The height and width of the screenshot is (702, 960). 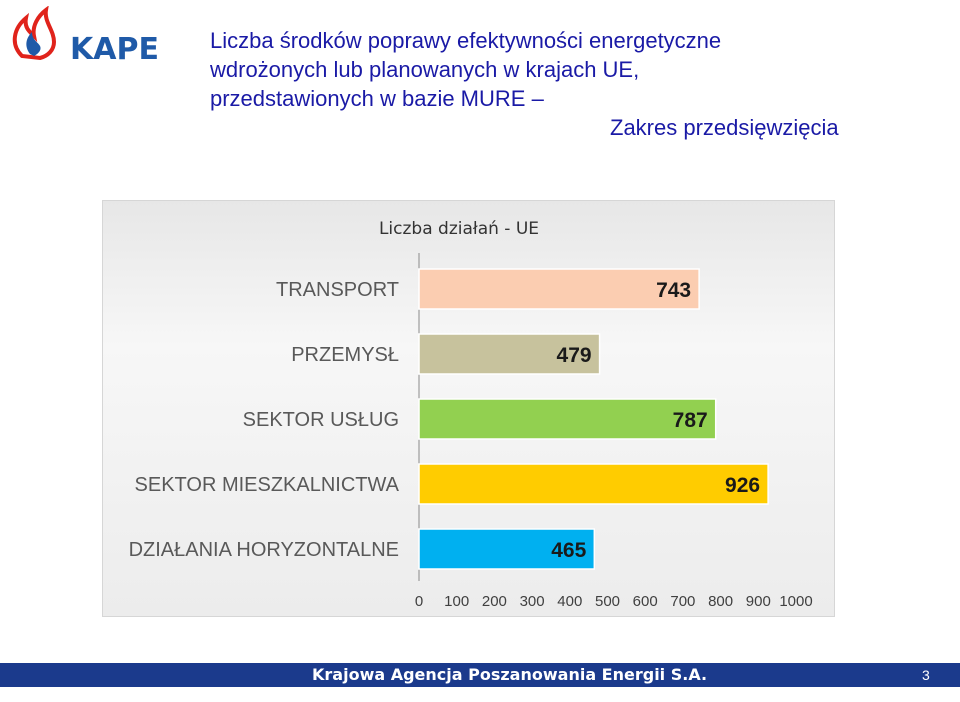 I want to click on x-tick-label: 800, so click(x=720, y=601).